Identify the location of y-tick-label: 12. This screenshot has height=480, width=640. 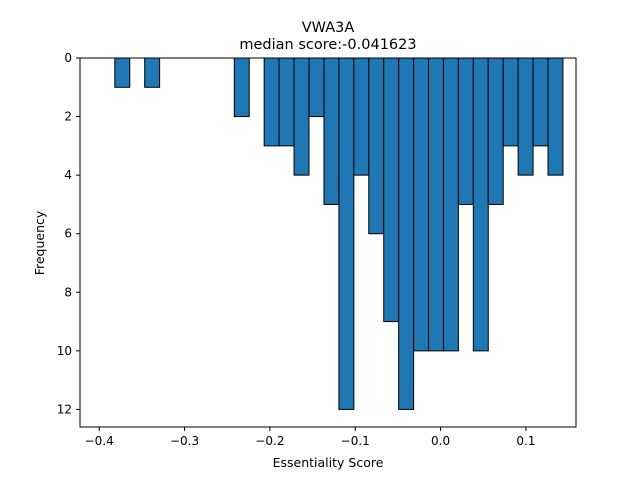
(64, 409).